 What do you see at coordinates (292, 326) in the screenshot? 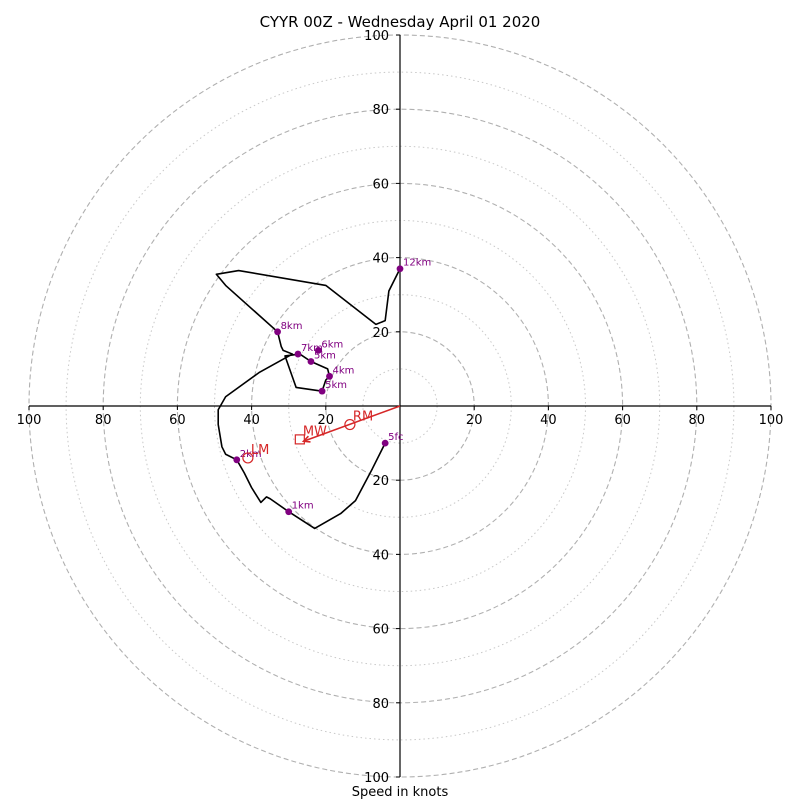
I see `height-label: 8km` at bounding box center [292, 326].